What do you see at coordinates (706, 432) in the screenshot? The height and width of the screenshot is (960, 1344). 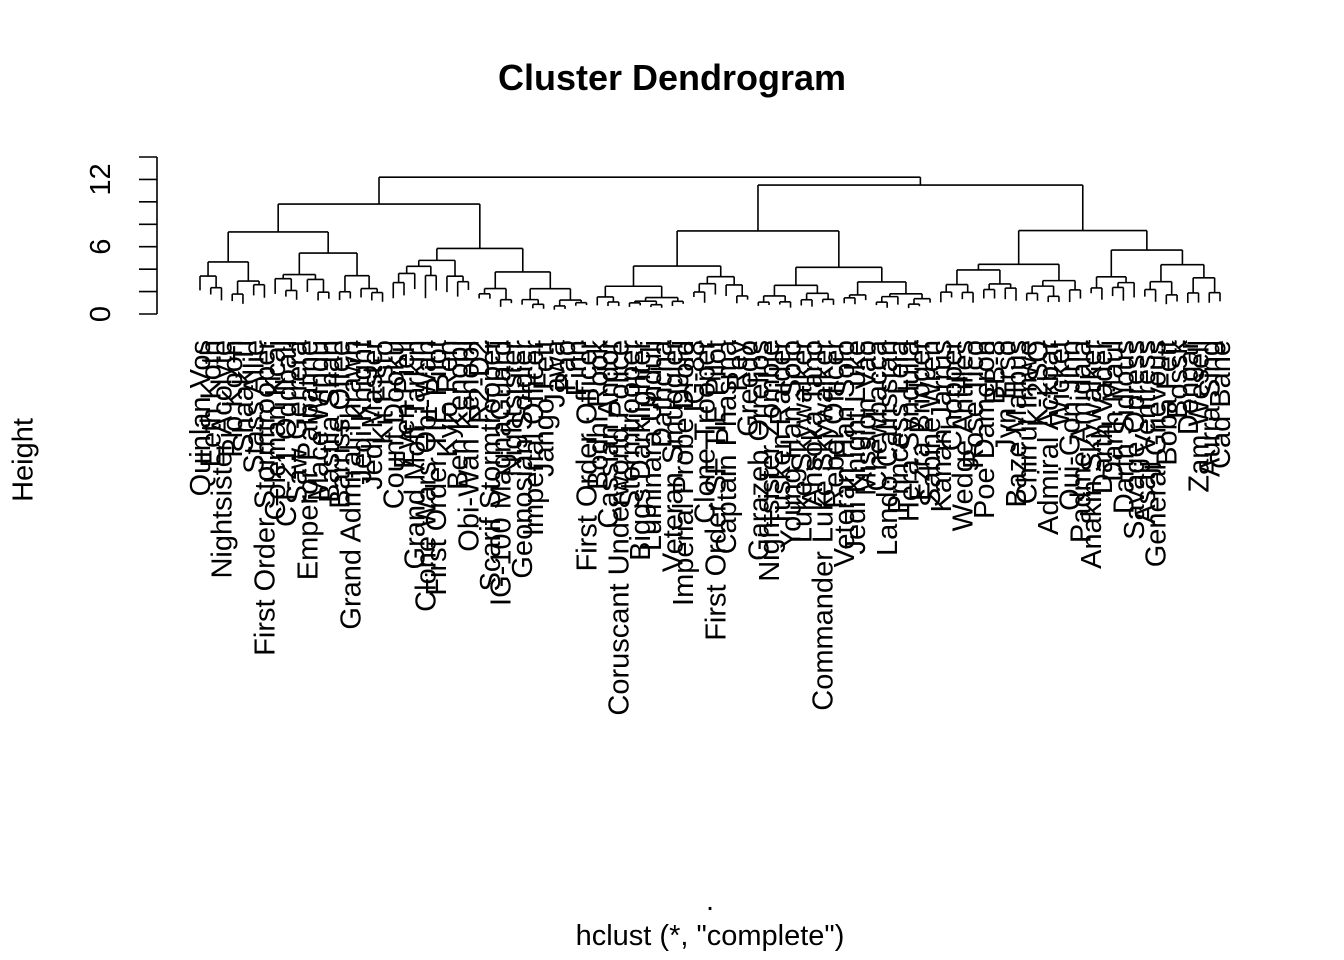 I see `leaf-label: Clone Trooper` at bounding box center [706, 432].